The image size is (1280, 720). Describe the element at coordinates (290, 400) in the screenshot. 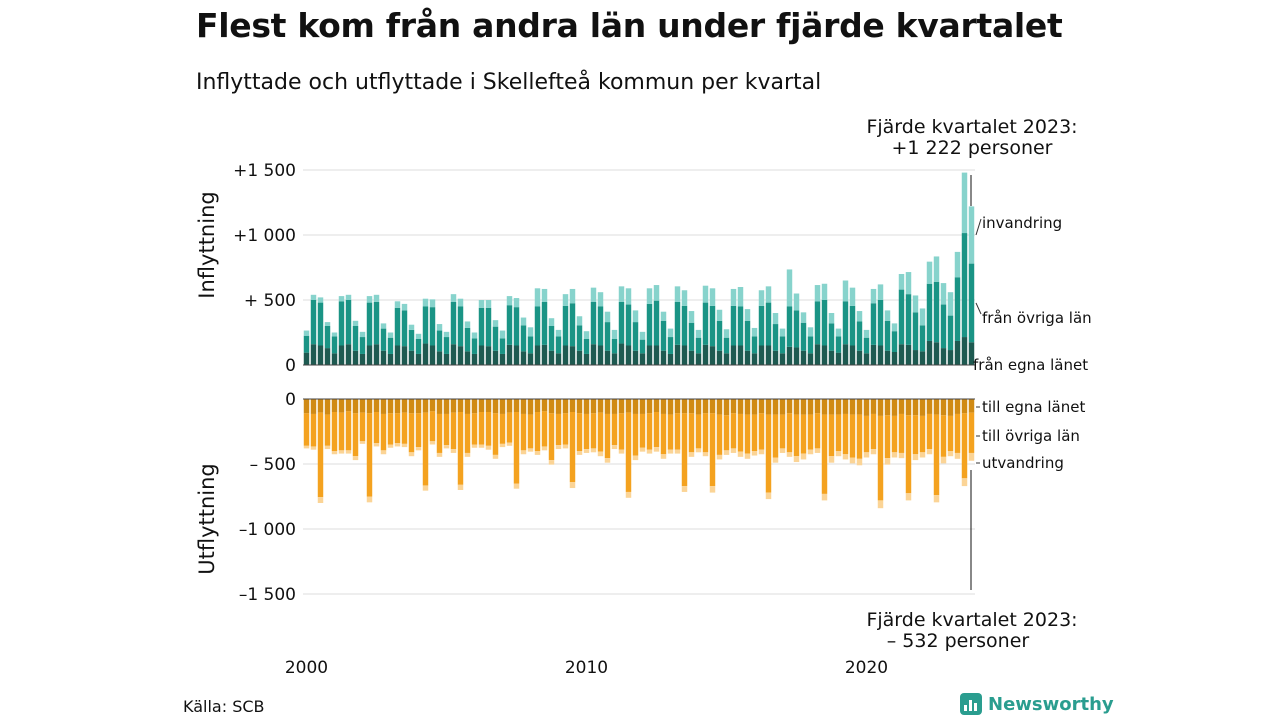

I see `y-tick-label: 0` at that location.